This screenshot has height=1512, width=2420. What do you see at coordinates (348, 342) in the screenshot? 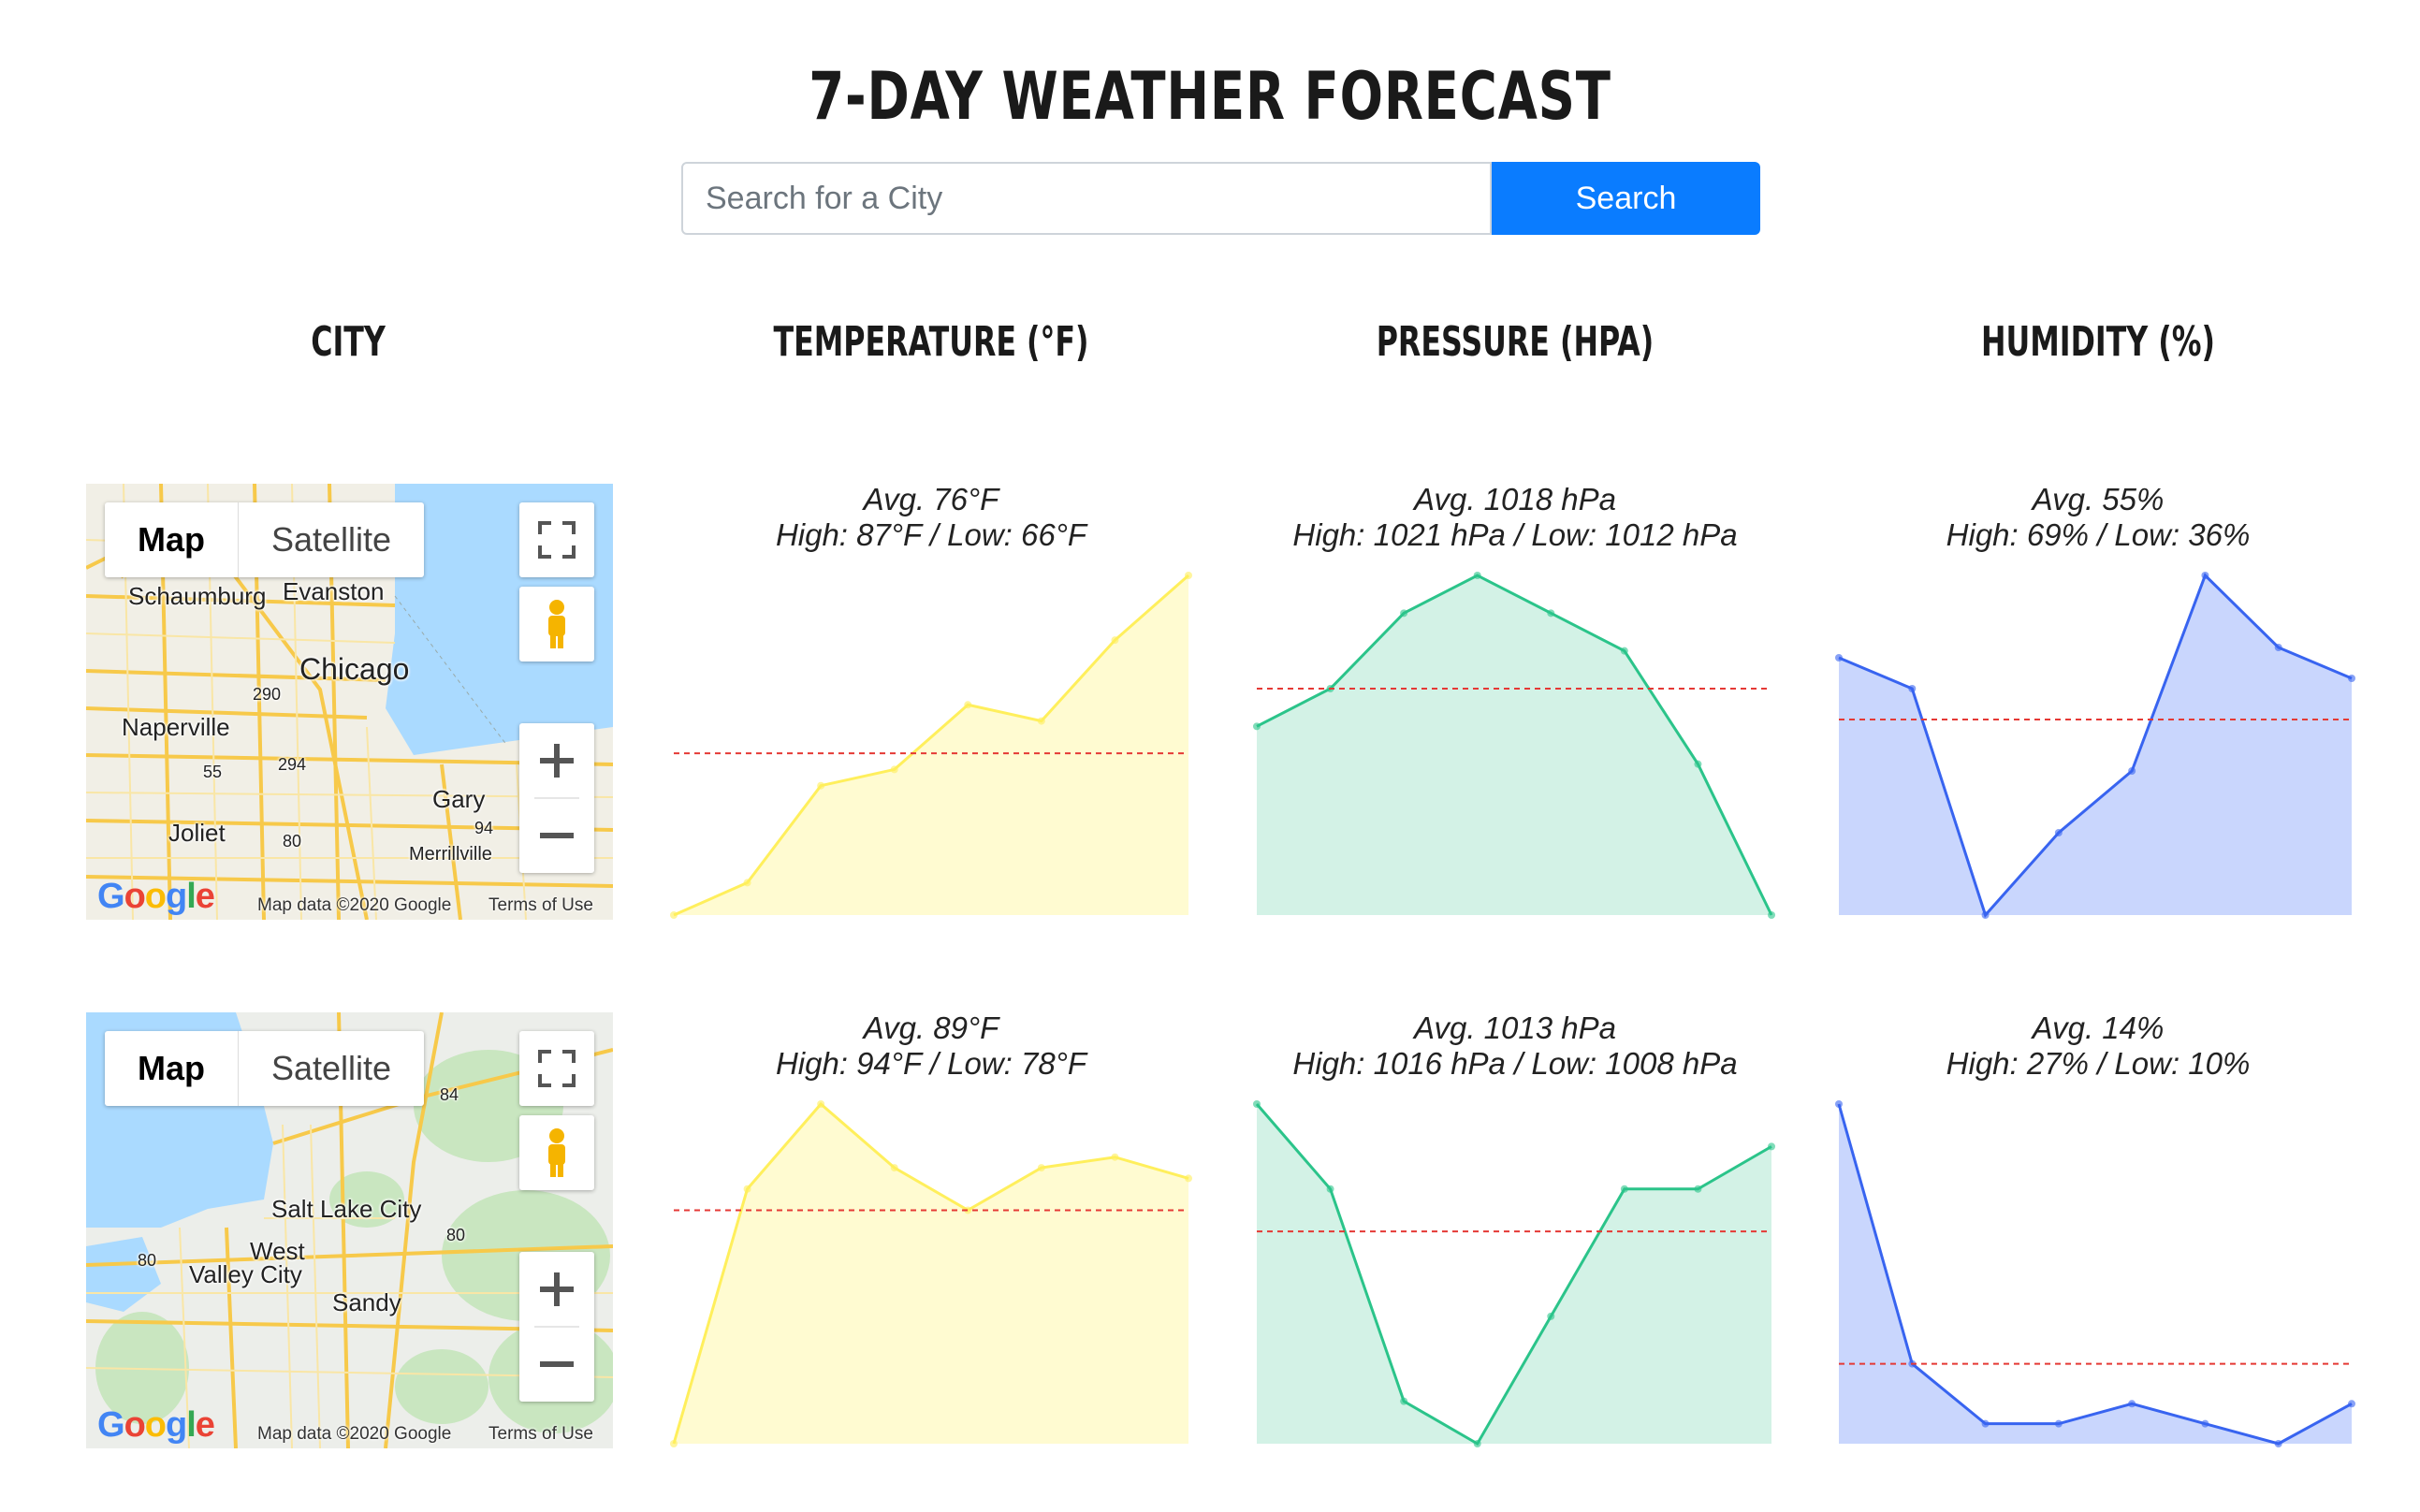
I see `column-header-city: CITY` at bounding box center [348, 342].